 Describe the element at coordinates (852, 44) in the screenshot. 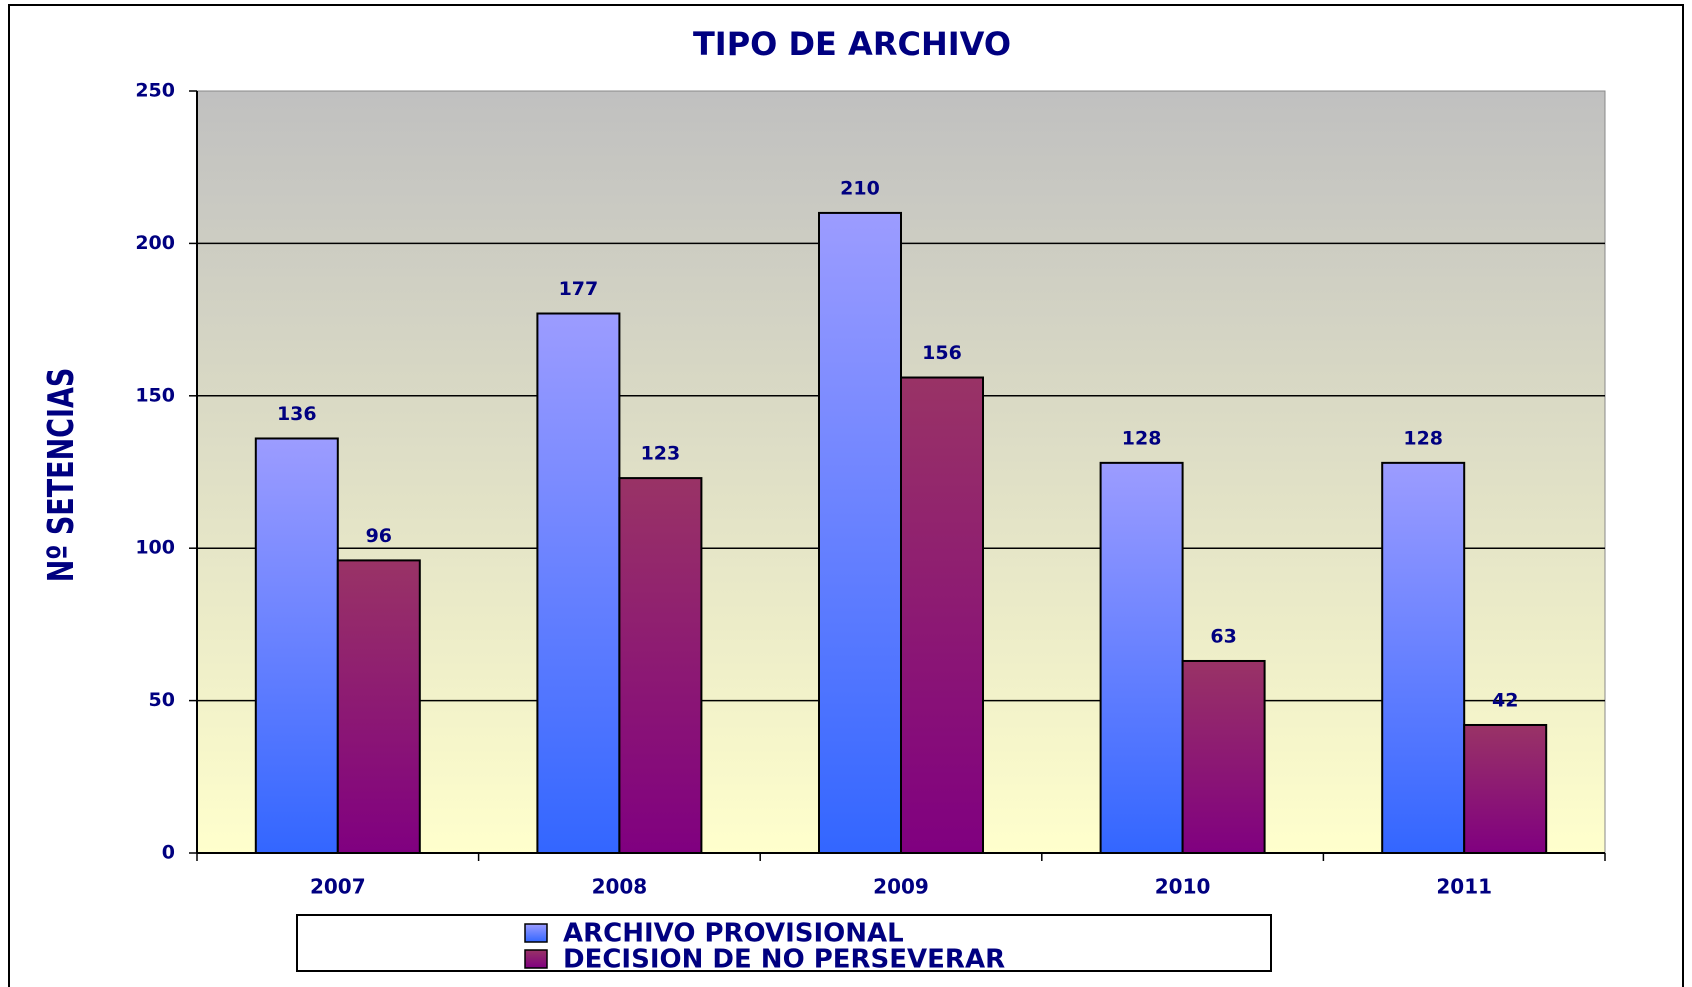

I see `chart-title: TIPO DE ARCHIVO` at that location.